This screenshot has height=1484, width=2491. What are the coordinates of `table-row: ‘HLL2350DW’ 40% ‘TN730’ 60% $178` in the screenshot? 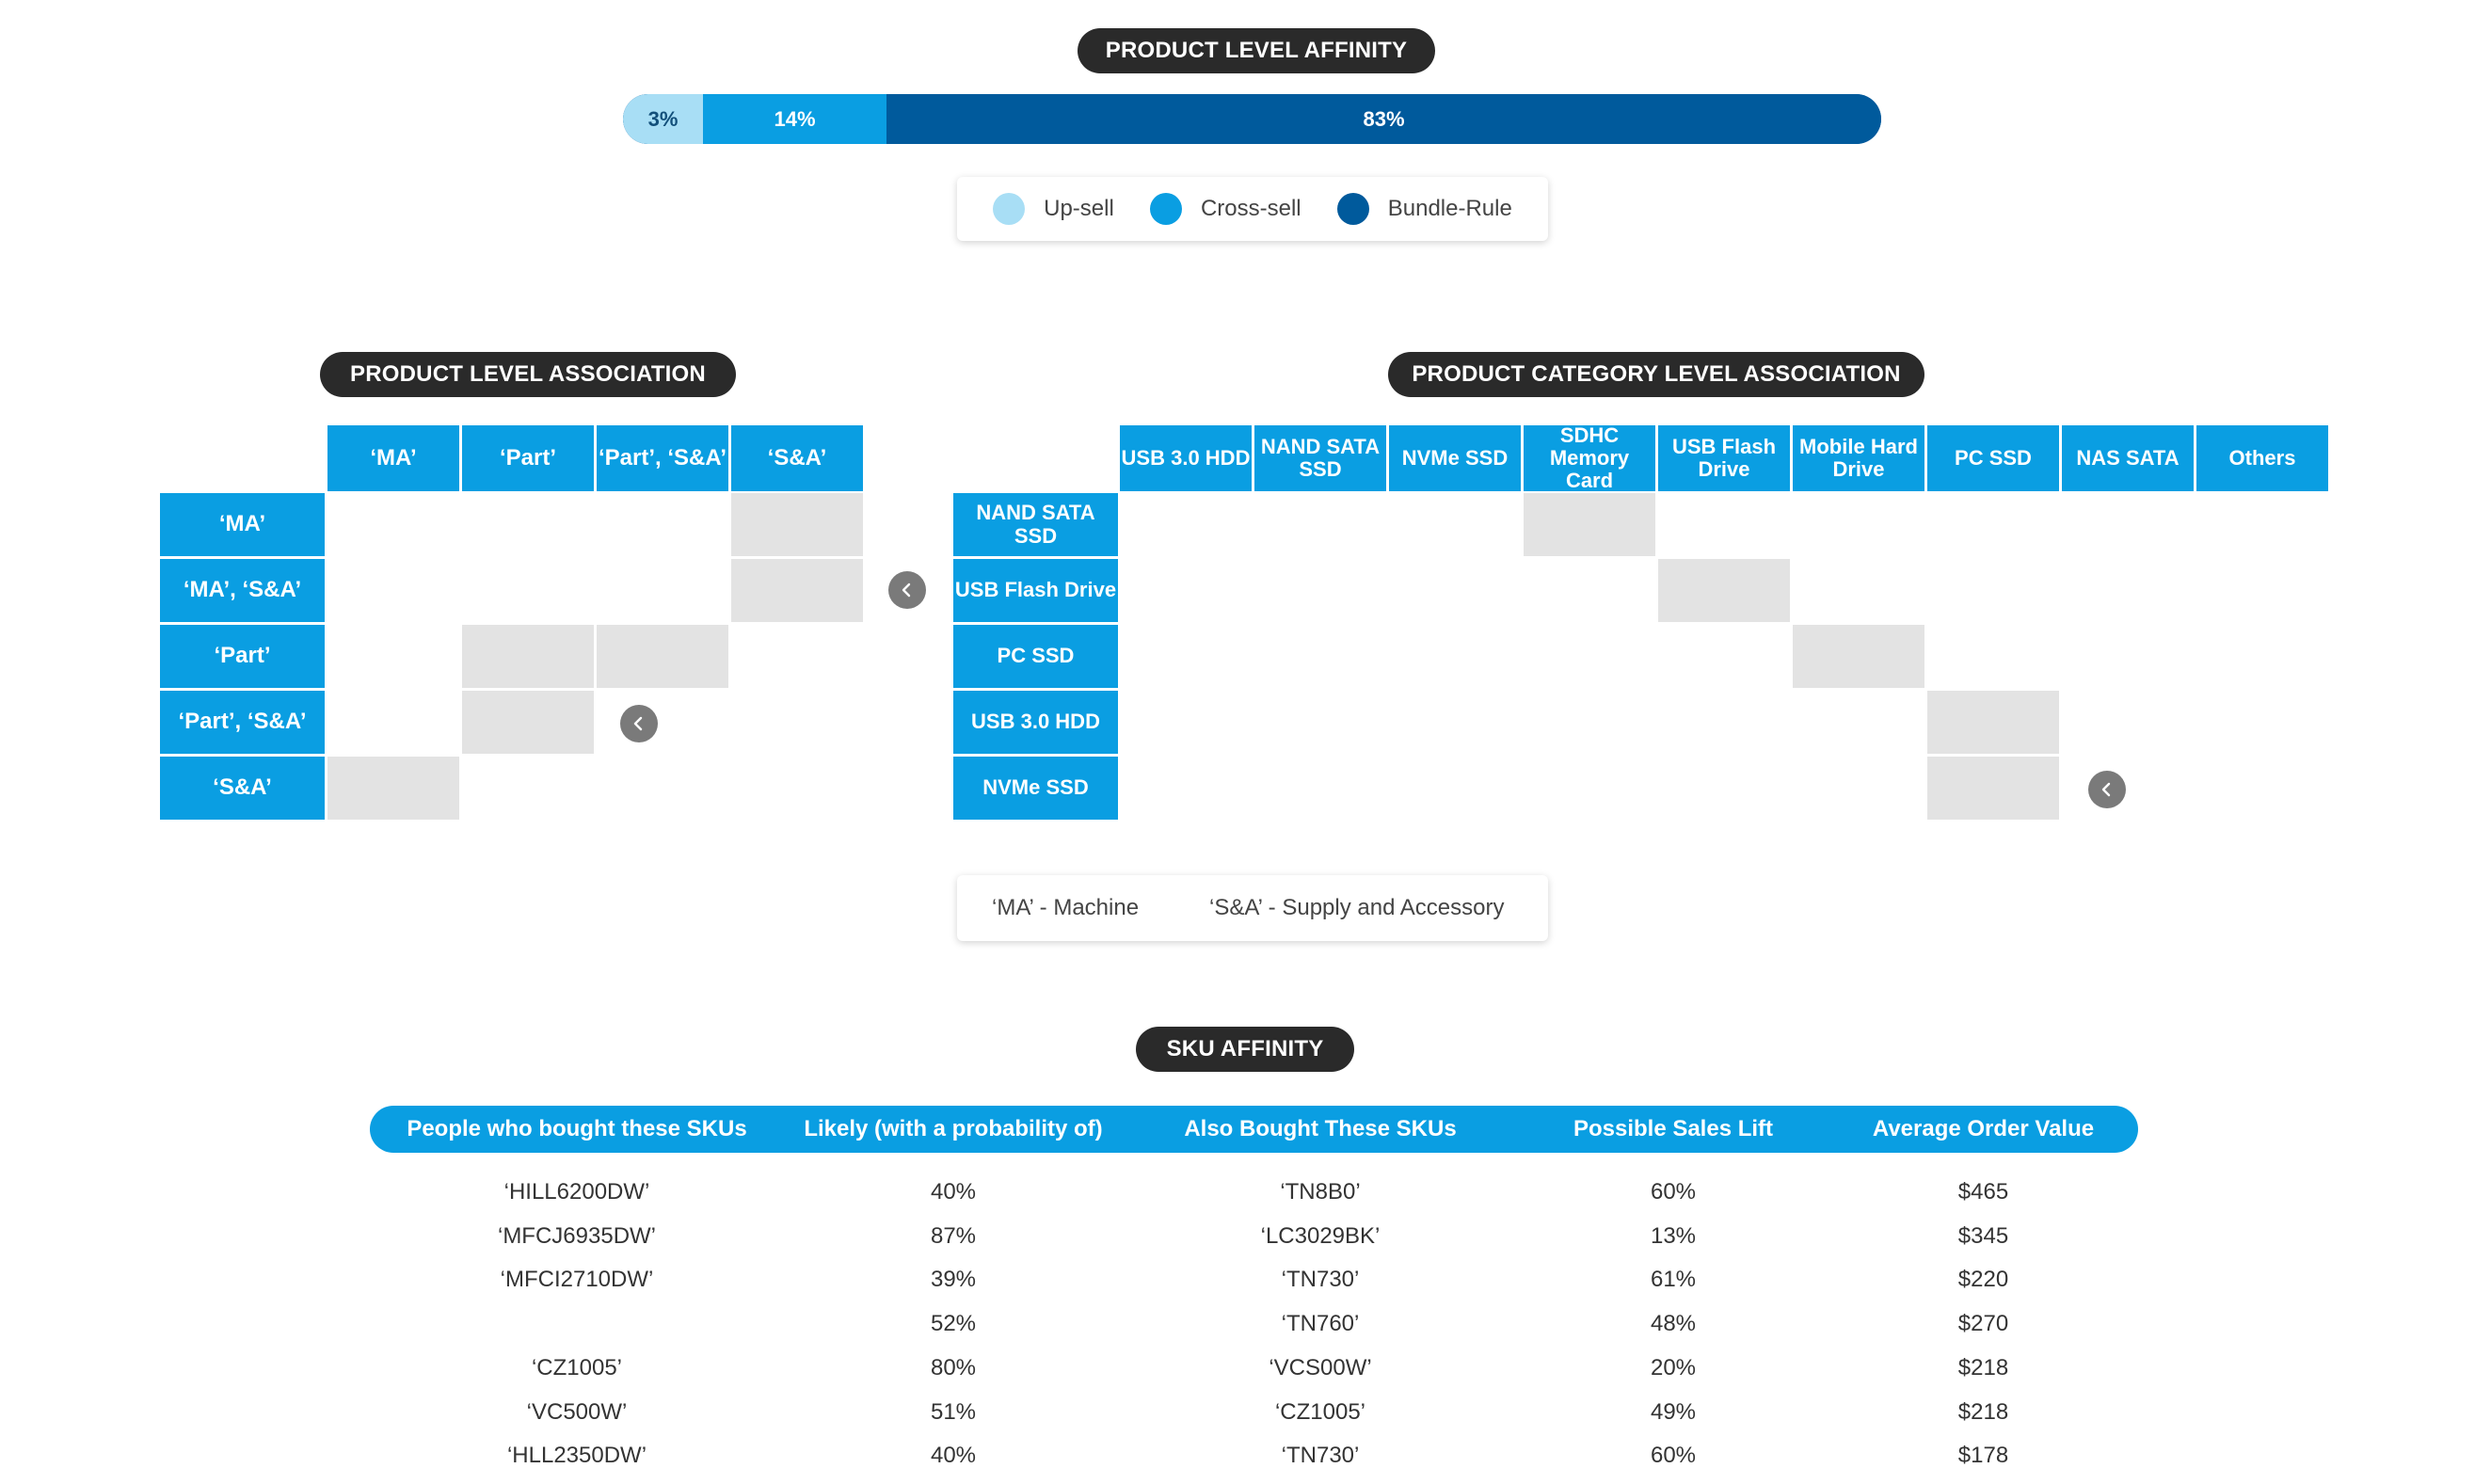 It's located at (1254, 1456).